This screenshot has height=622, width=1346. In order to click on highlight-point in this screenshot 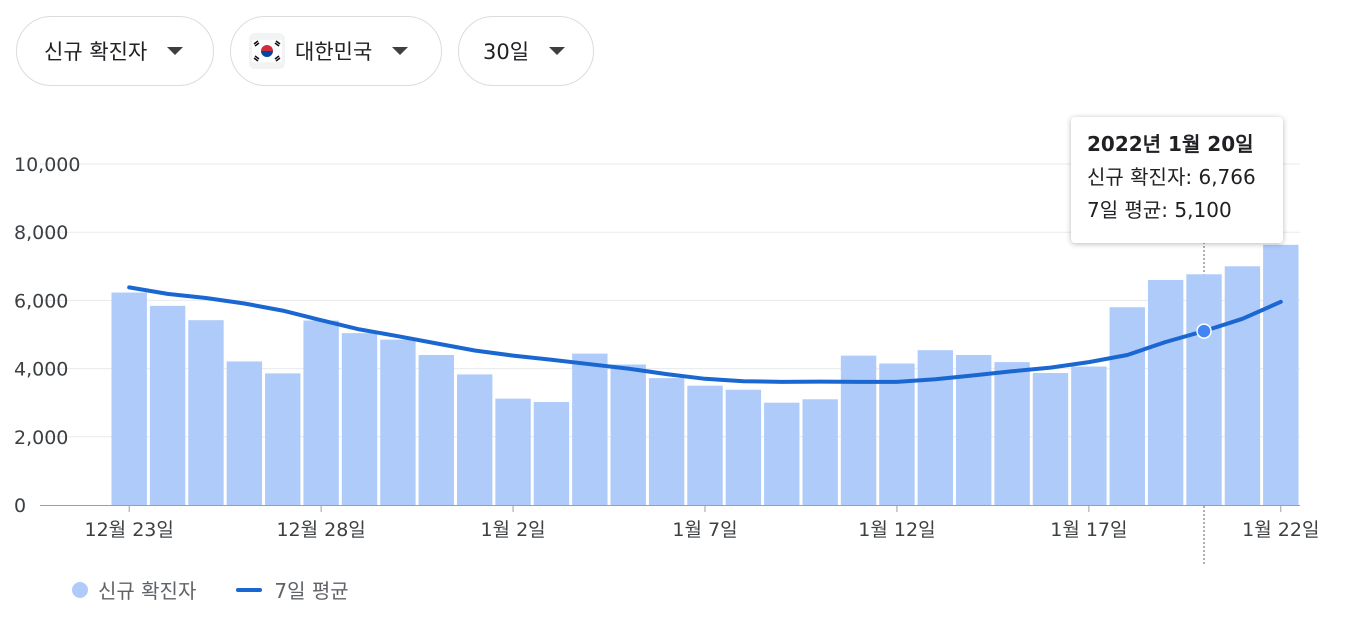, I will do `click(1204, 331)`.